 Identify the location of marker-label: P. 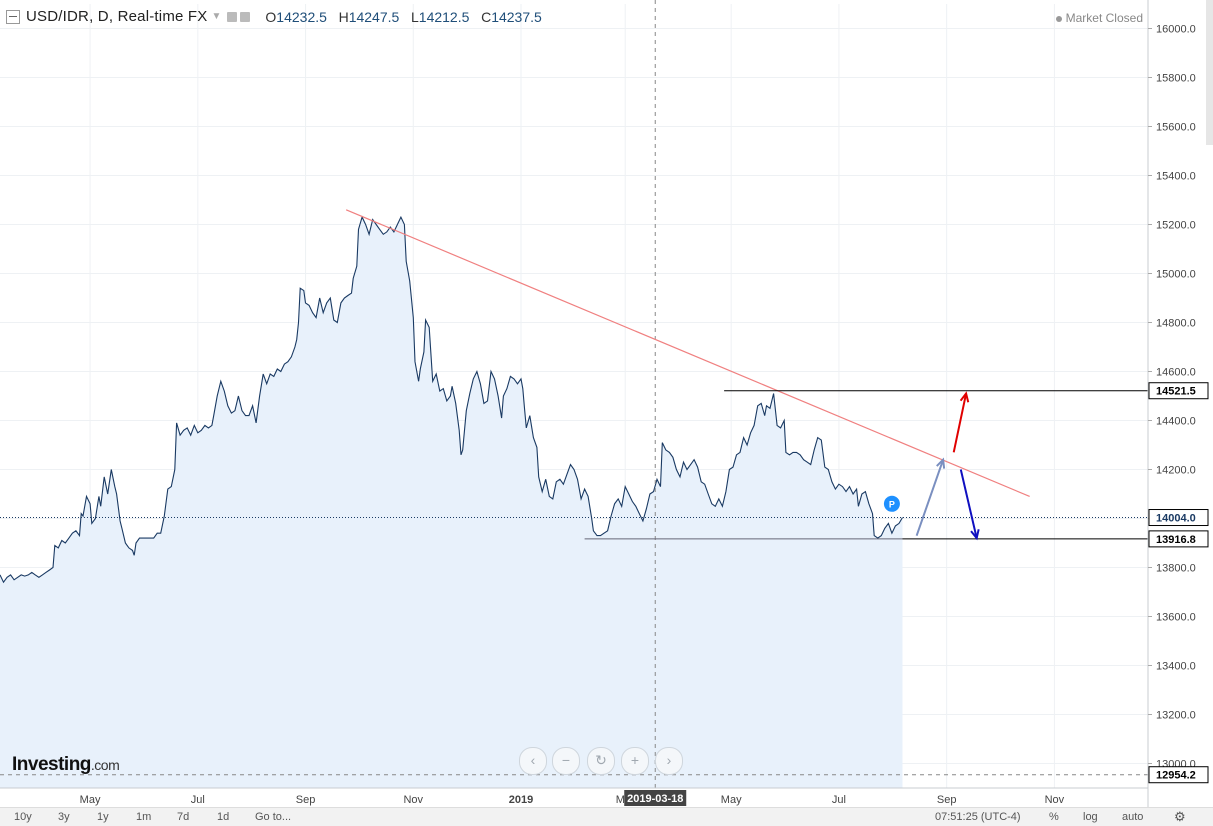
(892, 504).